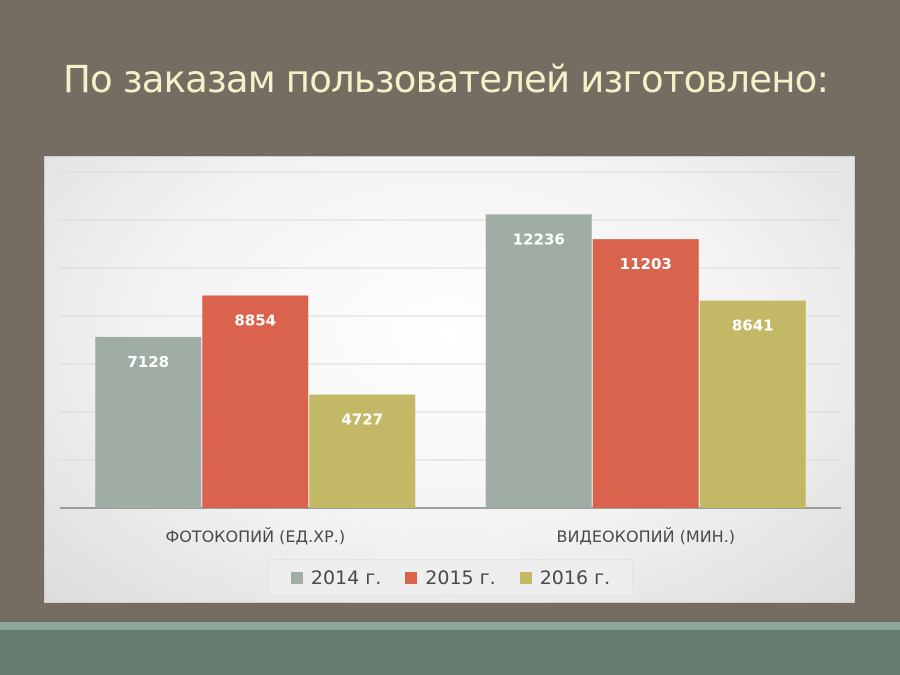  I want to click on legend-item: 2014 г., so click(336, 577).